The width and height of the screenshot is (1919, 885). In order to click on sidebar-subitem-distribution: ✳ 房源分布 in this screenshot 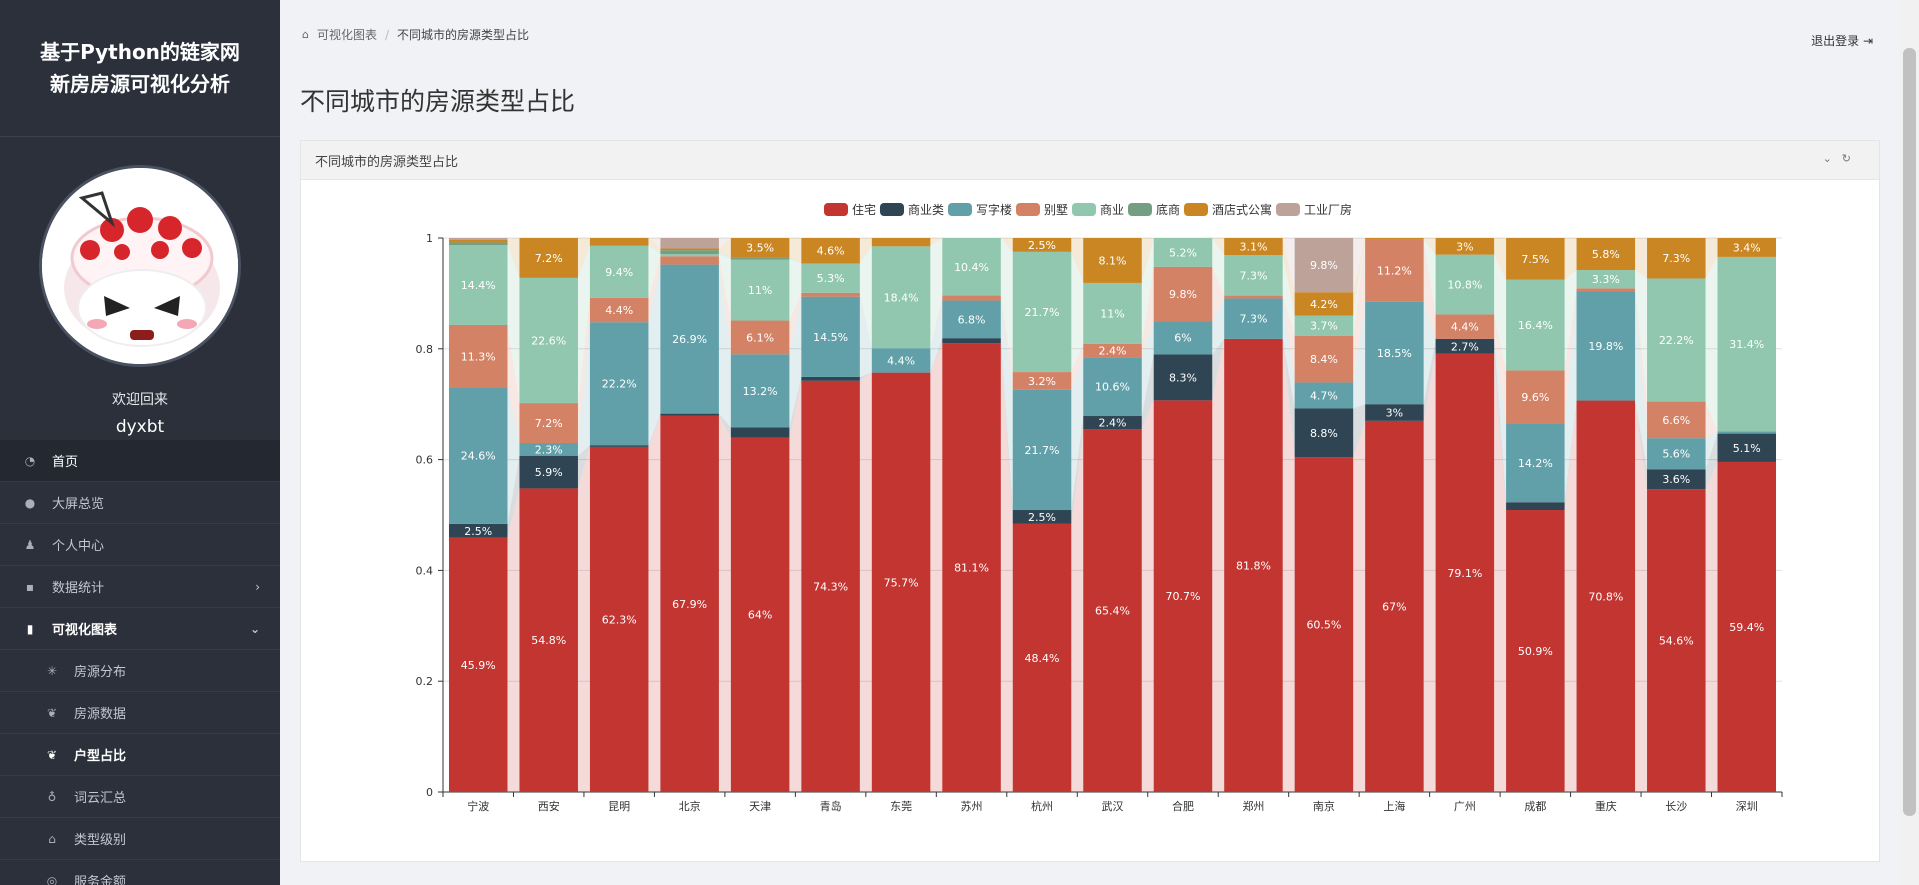, I will do `click(140, 671)`.